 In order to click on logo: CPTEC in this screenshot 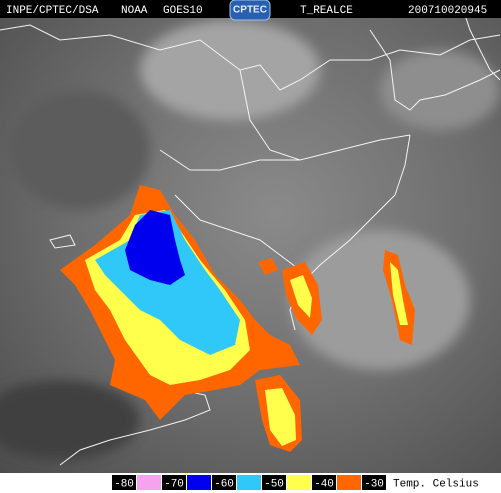, I will do `click(250, 10)`.